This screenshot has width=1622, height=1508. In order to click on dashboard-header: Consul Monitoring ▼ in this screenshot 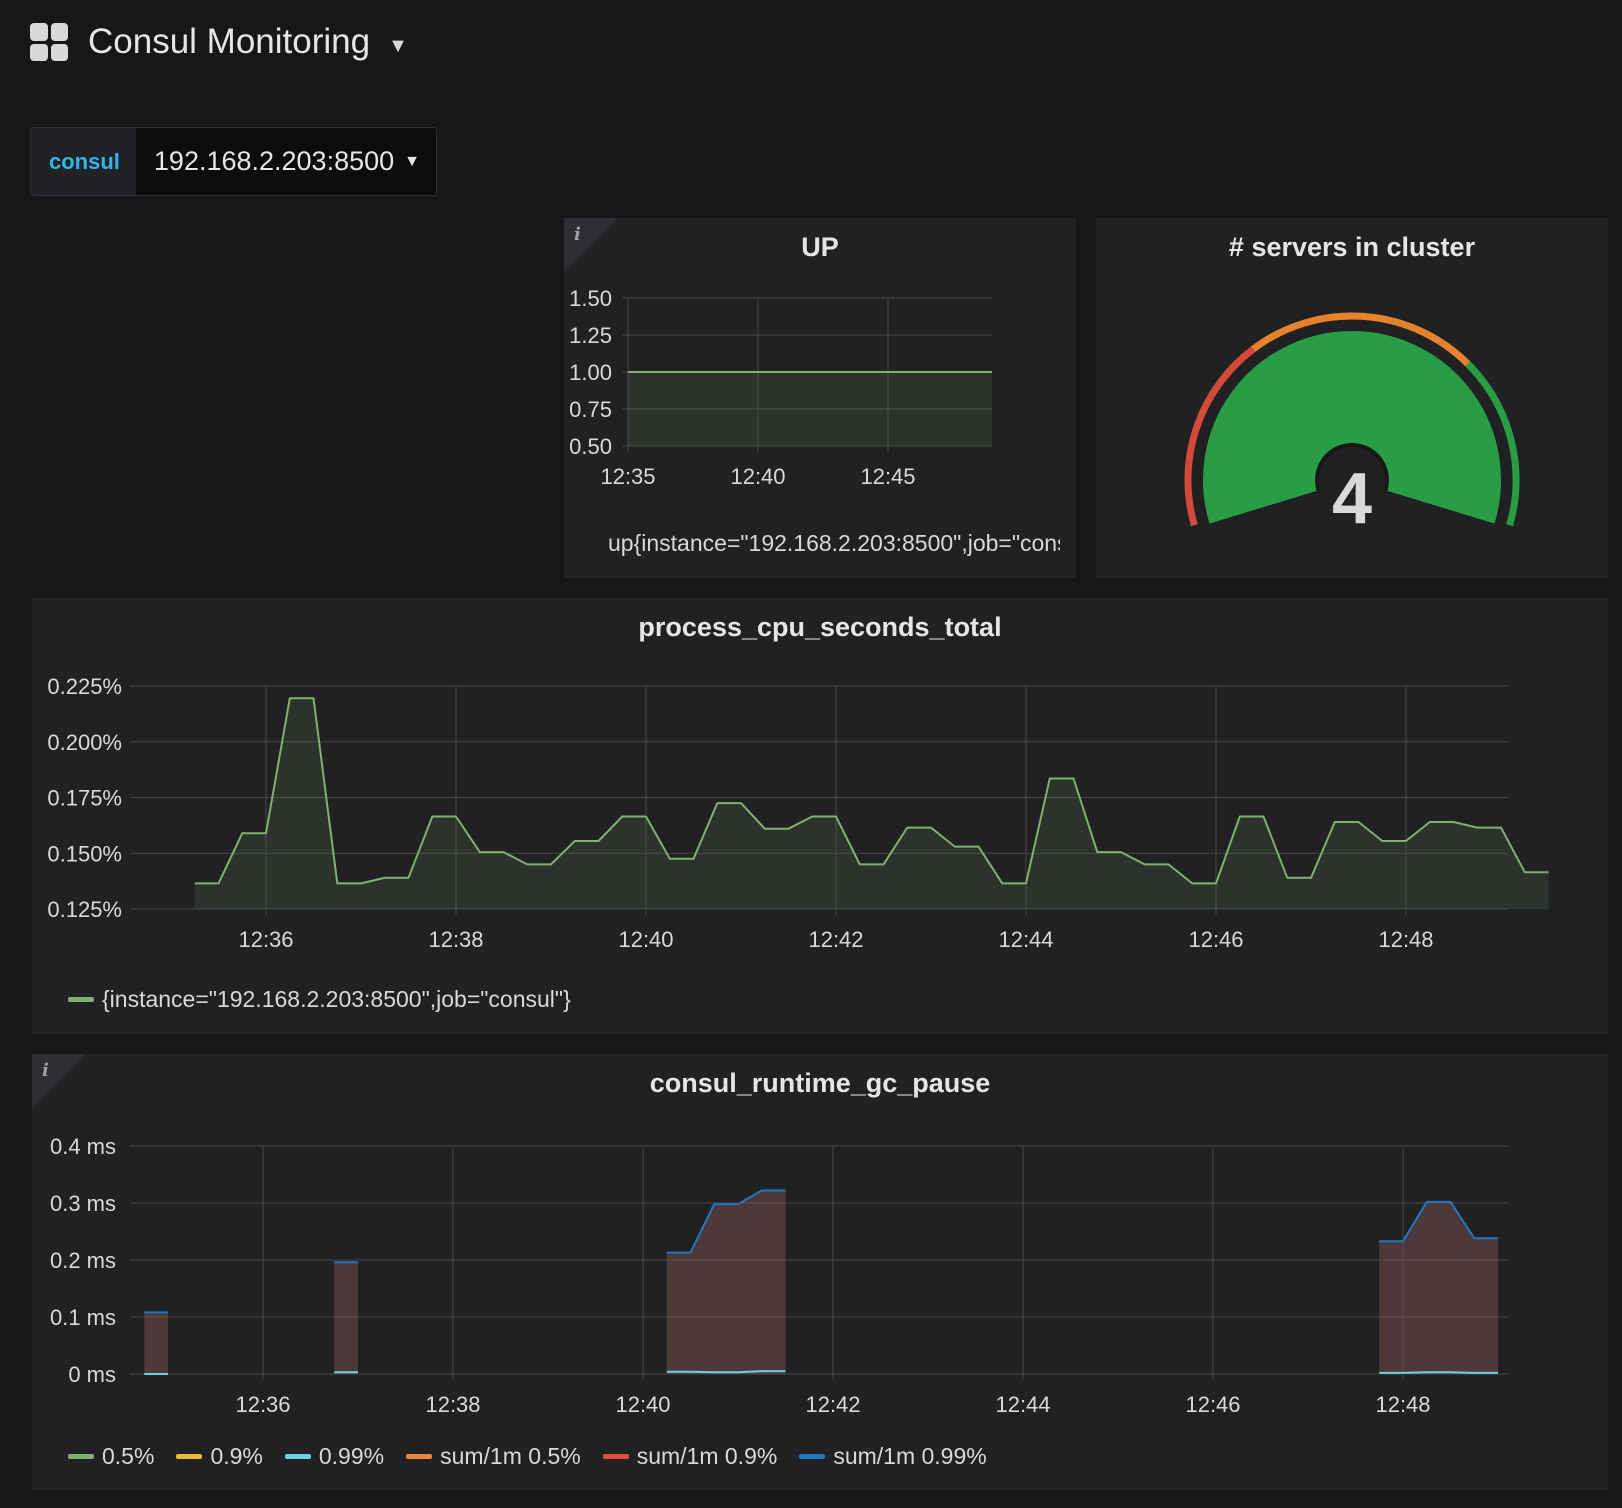, I will do `click(219, 42)`.